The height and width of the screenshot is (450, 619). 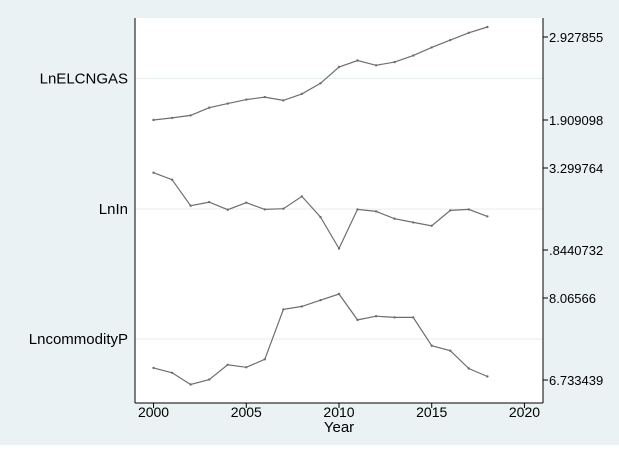 I want to click on x-tick-label: 2000, so click(x=153, y=412).